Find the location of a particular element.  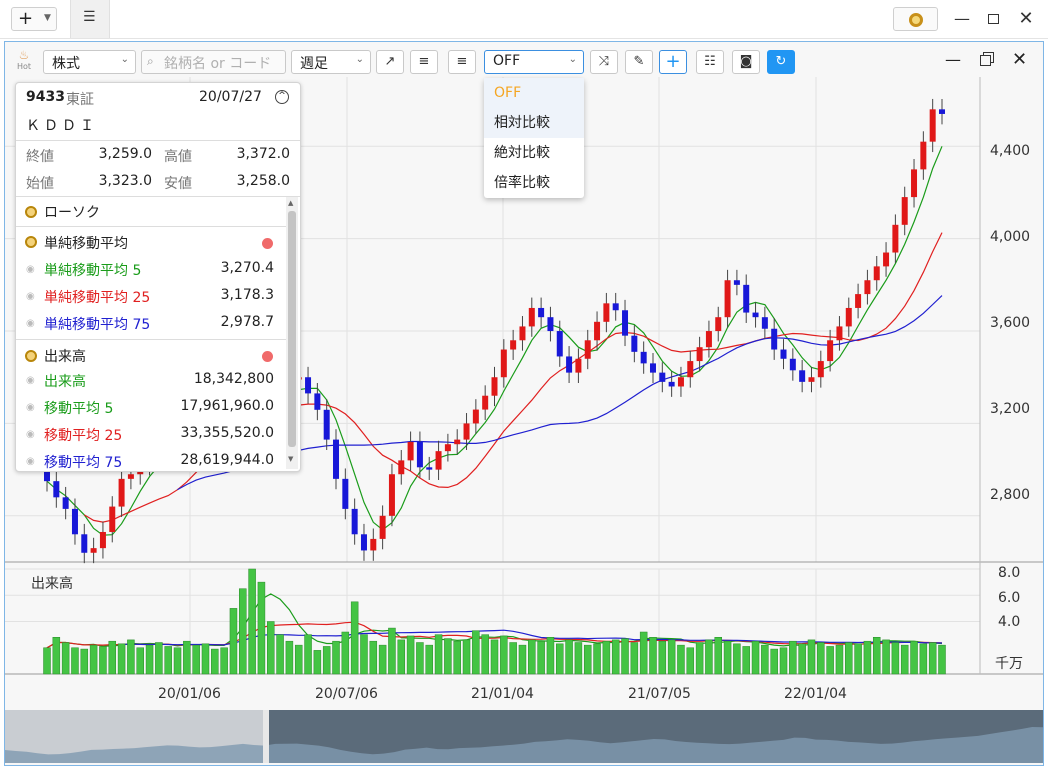

align-left-icon: ≡ is located at coordinates (424, 61).